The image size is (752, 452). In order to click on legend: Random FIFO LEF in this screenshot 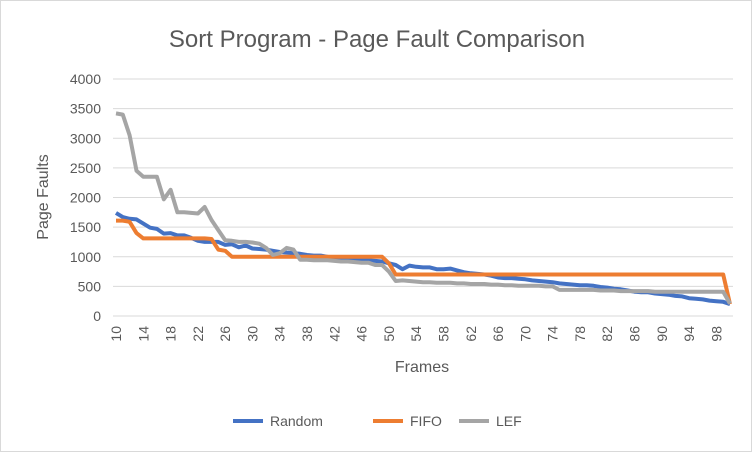, I will do `click(377, 421)`.